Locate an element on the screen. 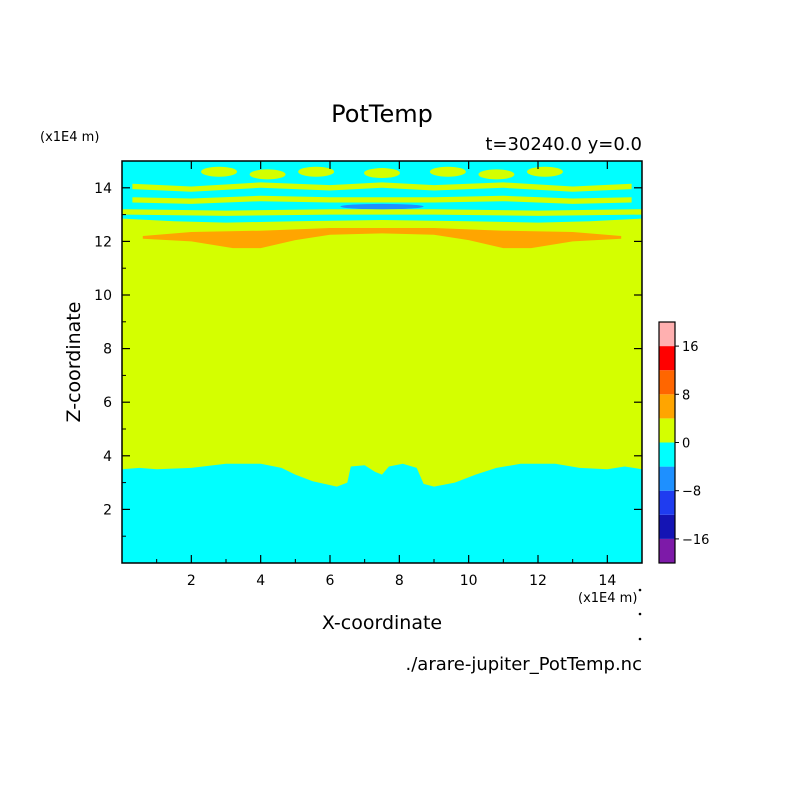 This screenshot has width=804, height=804. y-tick-label: 8 is located at coordinates (107, 350).